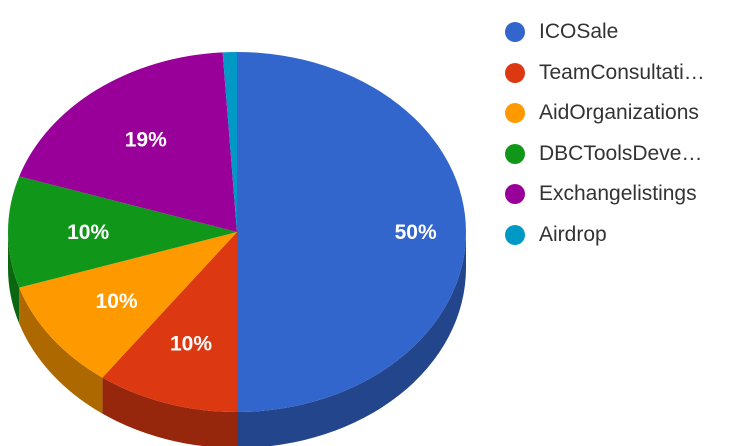 This screenshot has width=744, height=446. I want to click on slice-label: 50%, so click(416, 232).